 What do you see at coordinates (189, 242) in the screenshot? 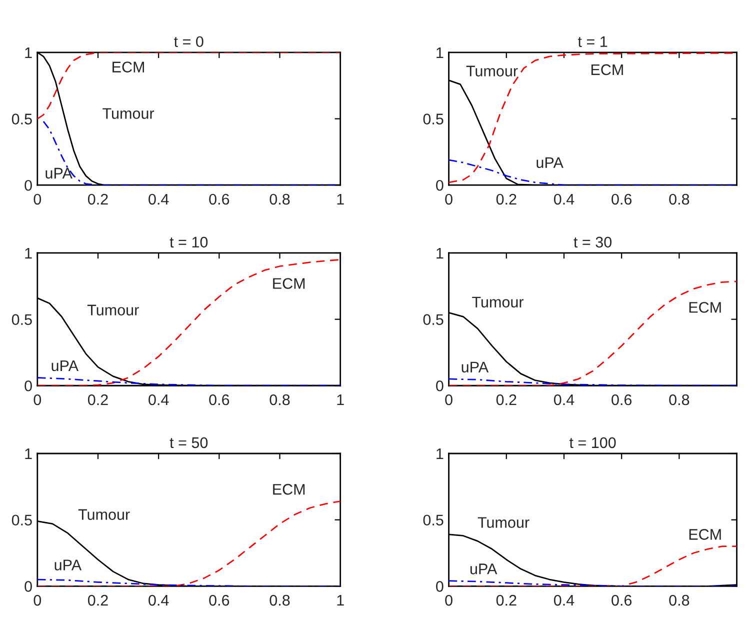
I see `chart-title: t = 10` at bounding box center [189, 242].